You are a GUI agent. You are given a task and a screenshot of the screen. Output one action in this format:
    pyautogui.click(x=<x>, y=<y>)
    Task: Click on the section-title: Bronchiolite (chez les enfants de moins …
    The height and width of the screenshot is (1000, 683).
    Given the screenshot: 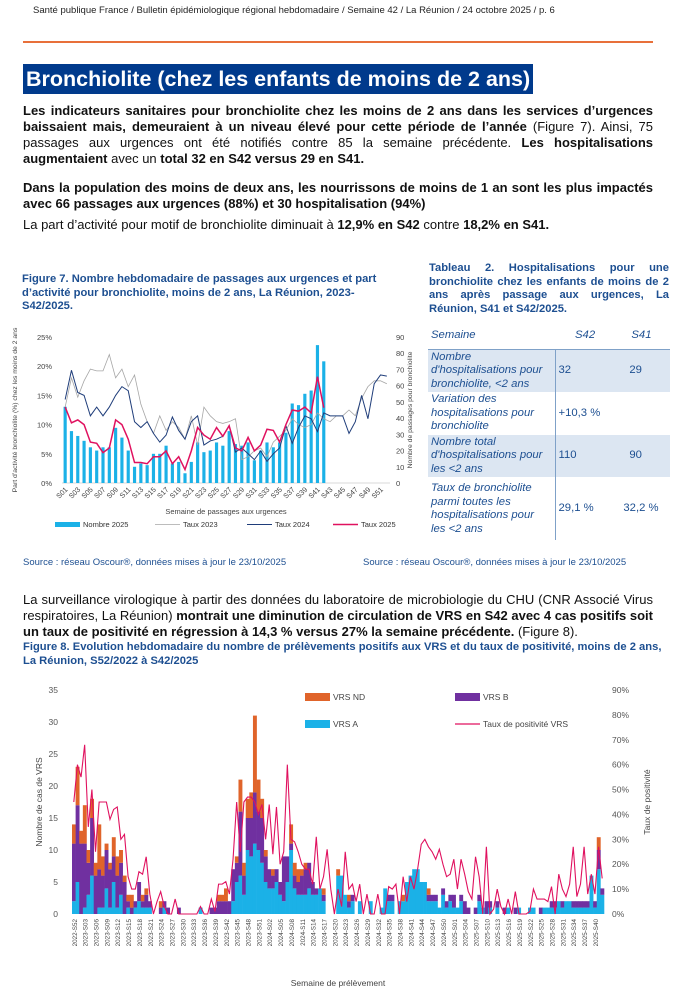 What is the action you would take?
    pyautogui.click(x=278, y=79)
    